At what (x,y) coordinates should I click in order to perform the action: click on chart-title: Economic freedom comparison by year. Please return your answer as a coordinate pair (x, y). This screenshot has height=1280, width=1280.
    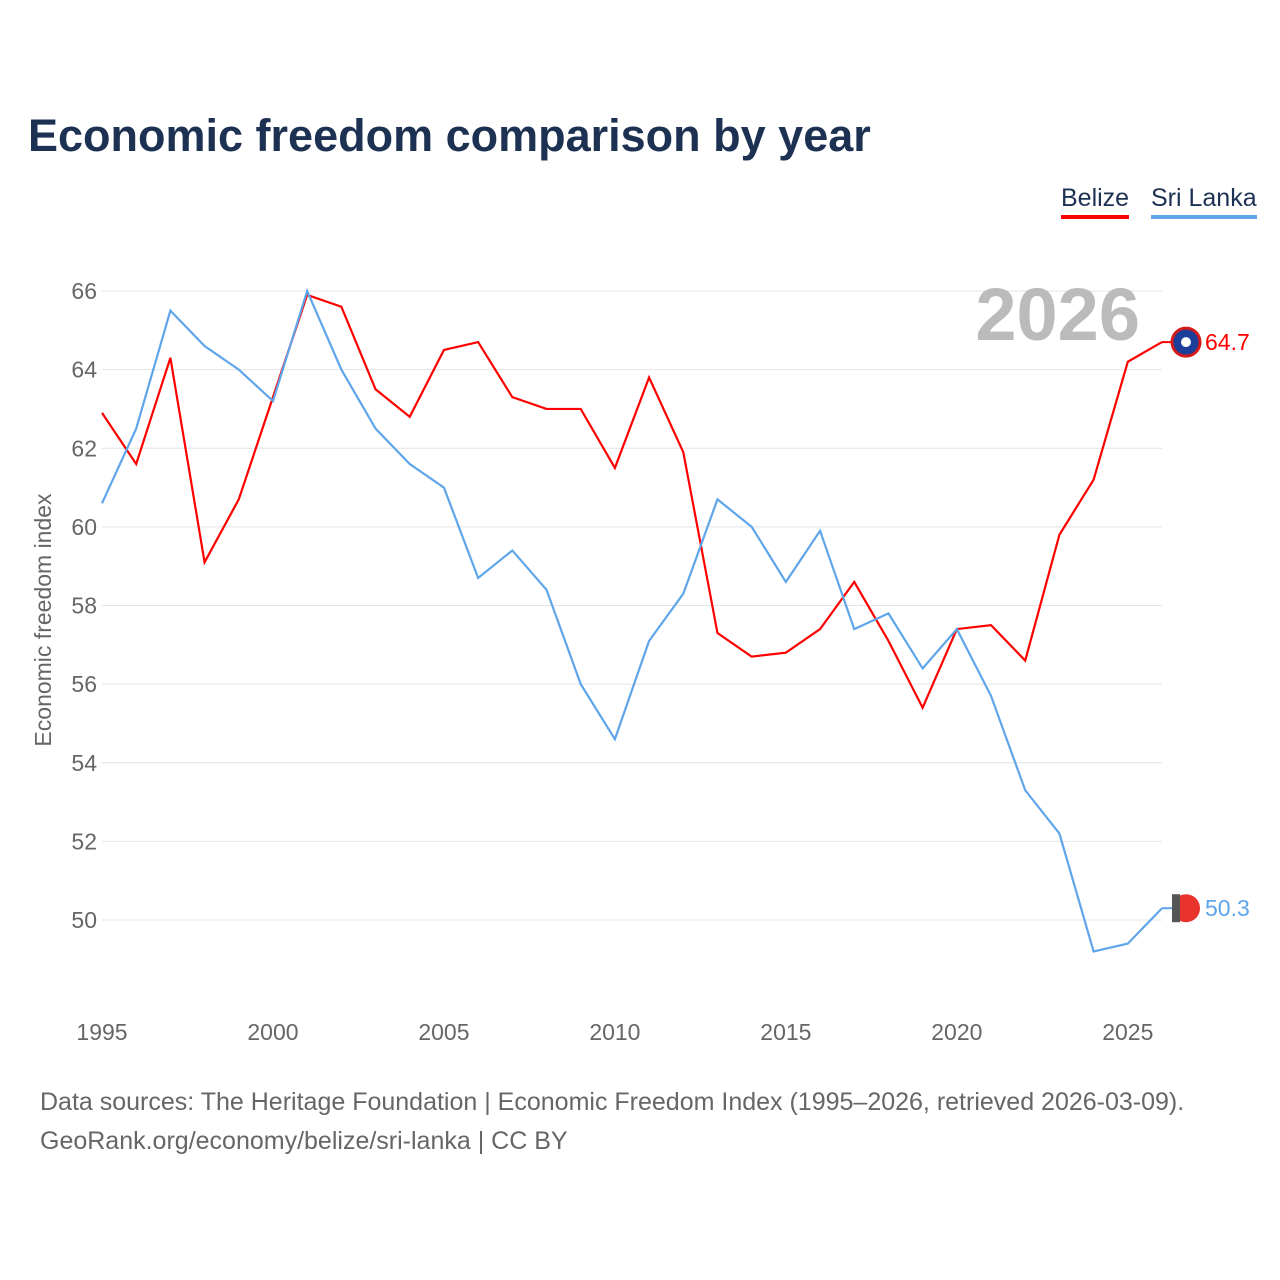
    Looking at the image, I should click on (449, 135).